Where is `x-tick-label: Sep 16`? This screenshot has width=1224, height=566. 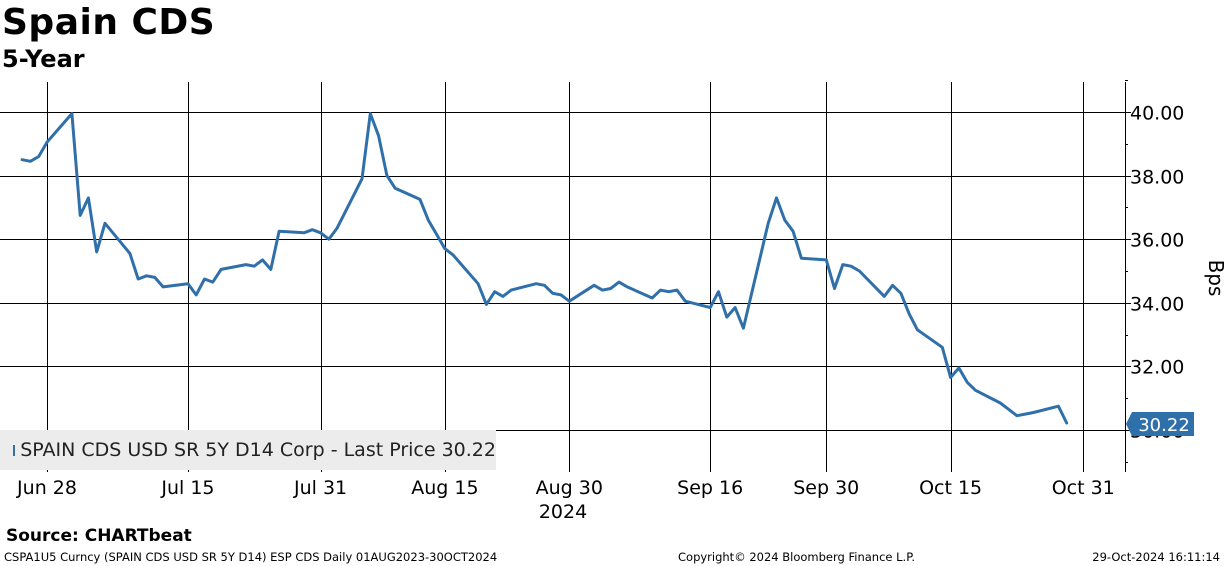
x-tick-label: Sep 16 is located at coordinates (710, 488).